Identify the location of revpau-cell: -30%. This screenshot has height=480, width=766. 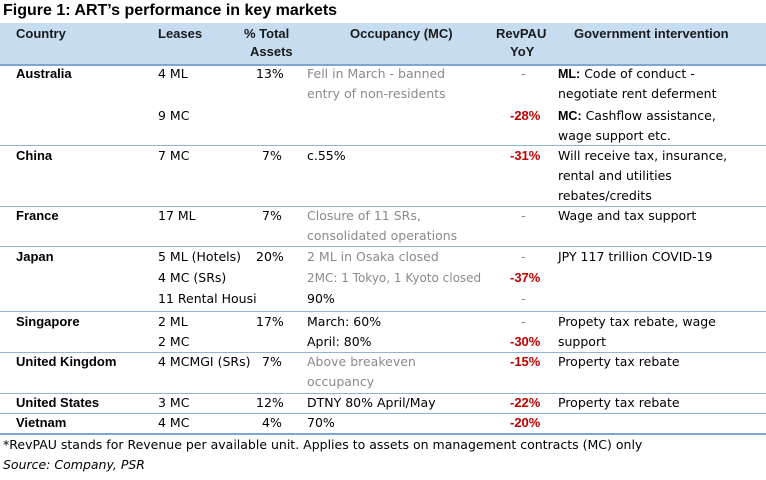
(525, 341).